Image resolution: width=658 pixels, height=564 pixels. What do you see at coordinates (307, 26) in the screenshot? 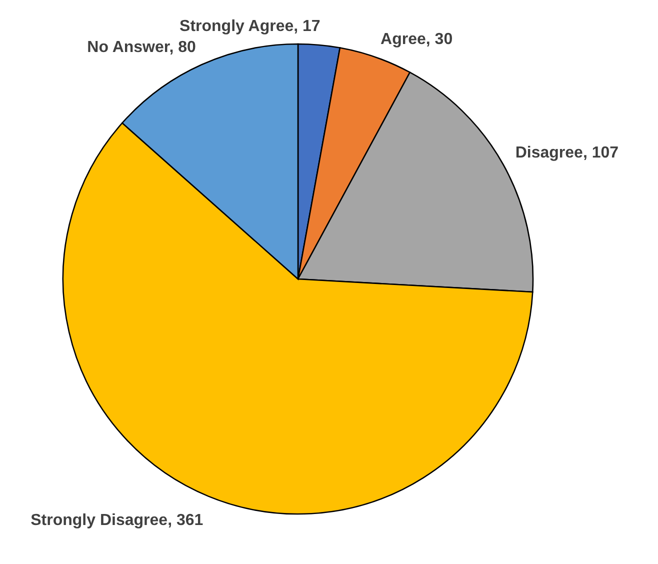
I see `data-label: , 17` at bounding box center [307, 26].